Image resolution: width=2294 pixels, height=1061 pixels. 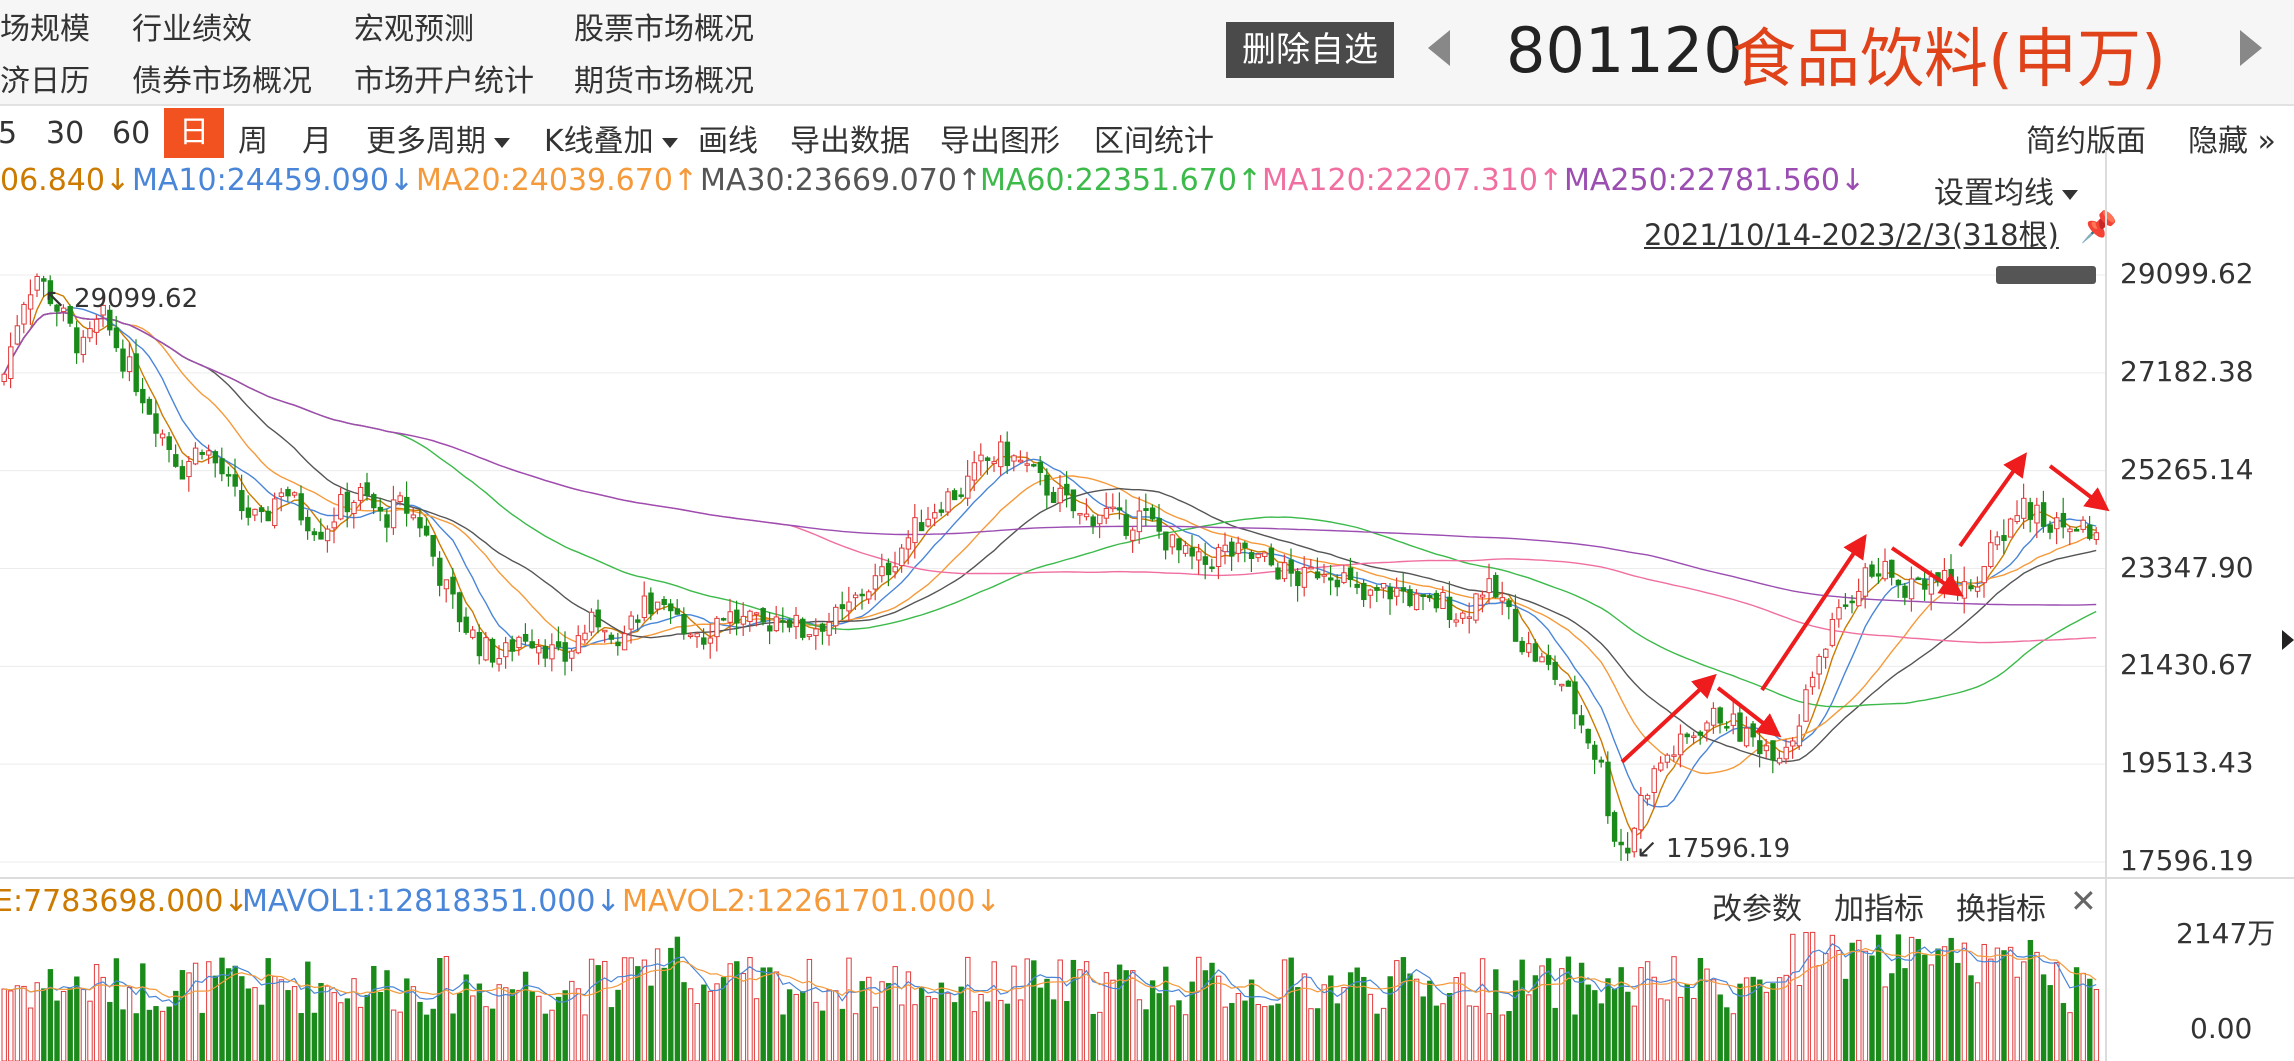 What do you see at coordinates (253, 141) in the screenshot?
I see `period-week-button: 周` at bounding box center [253, 141].